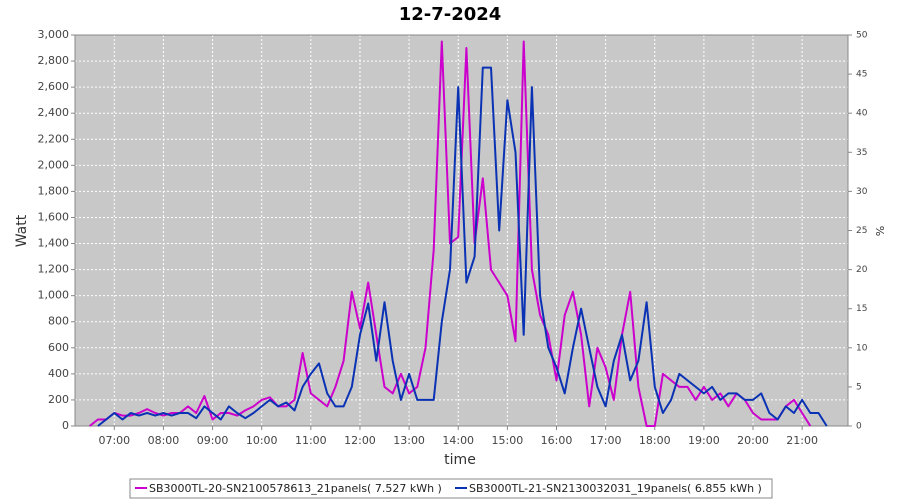 Image resolution: width=900 pixels, height=504 pixels. What do you see at coordinates (54, 60) in the screenshot?
I see `y-tick-label: 2,800` at bounding box center [54, 60].